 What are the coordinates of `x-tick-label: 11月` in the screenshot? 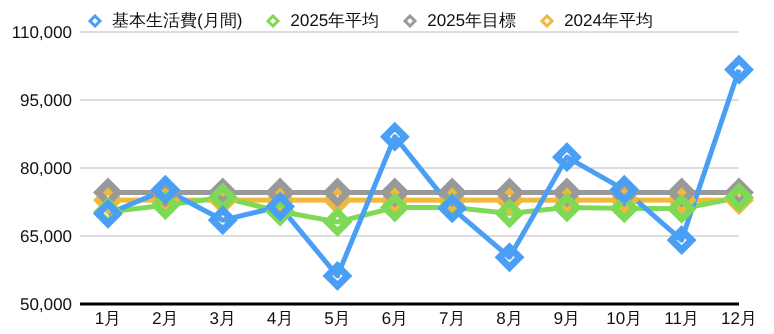 It's located at (681, 318).